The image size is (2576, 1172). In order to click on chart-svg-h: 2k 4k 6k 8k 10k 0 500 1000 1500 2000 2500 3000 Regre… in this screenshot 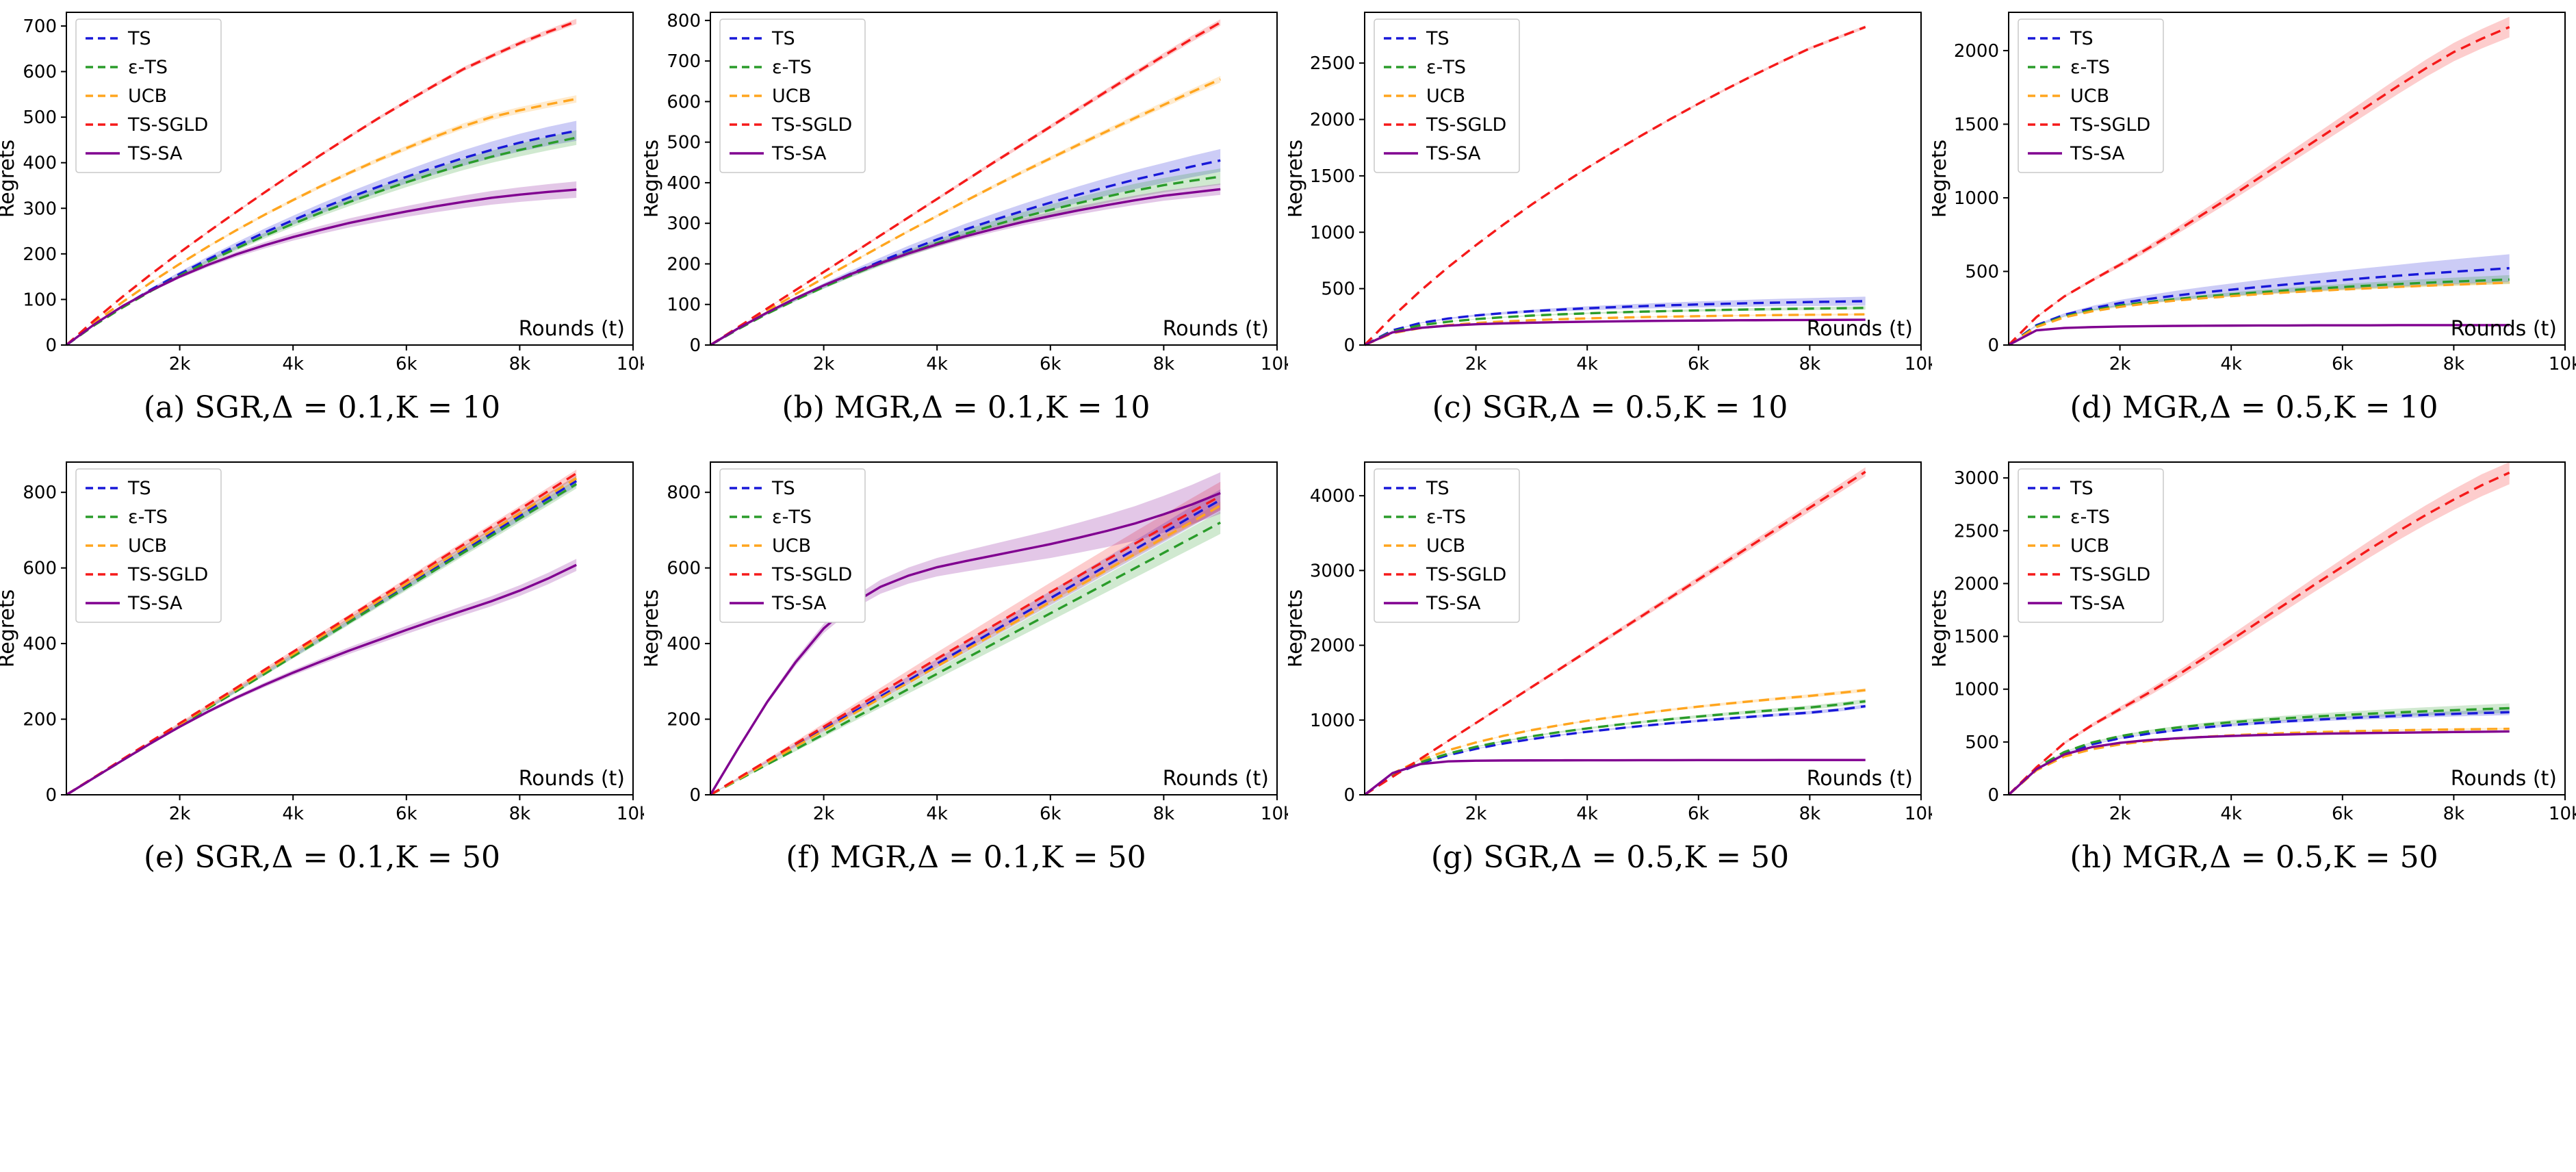, I will do `click(2254, 642)`.